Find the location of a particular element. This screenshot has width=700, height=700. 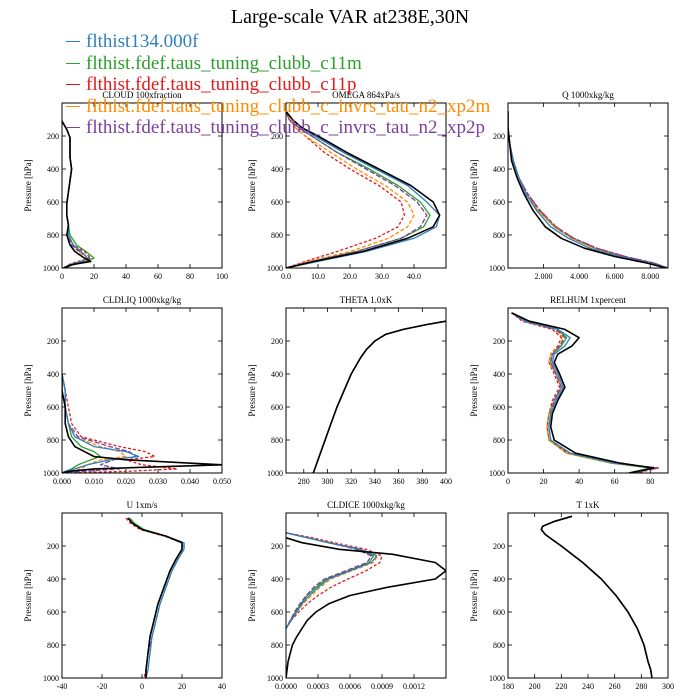

panel-title: CLDICE 1000xkg/kg is located at coordinates (366, 505).